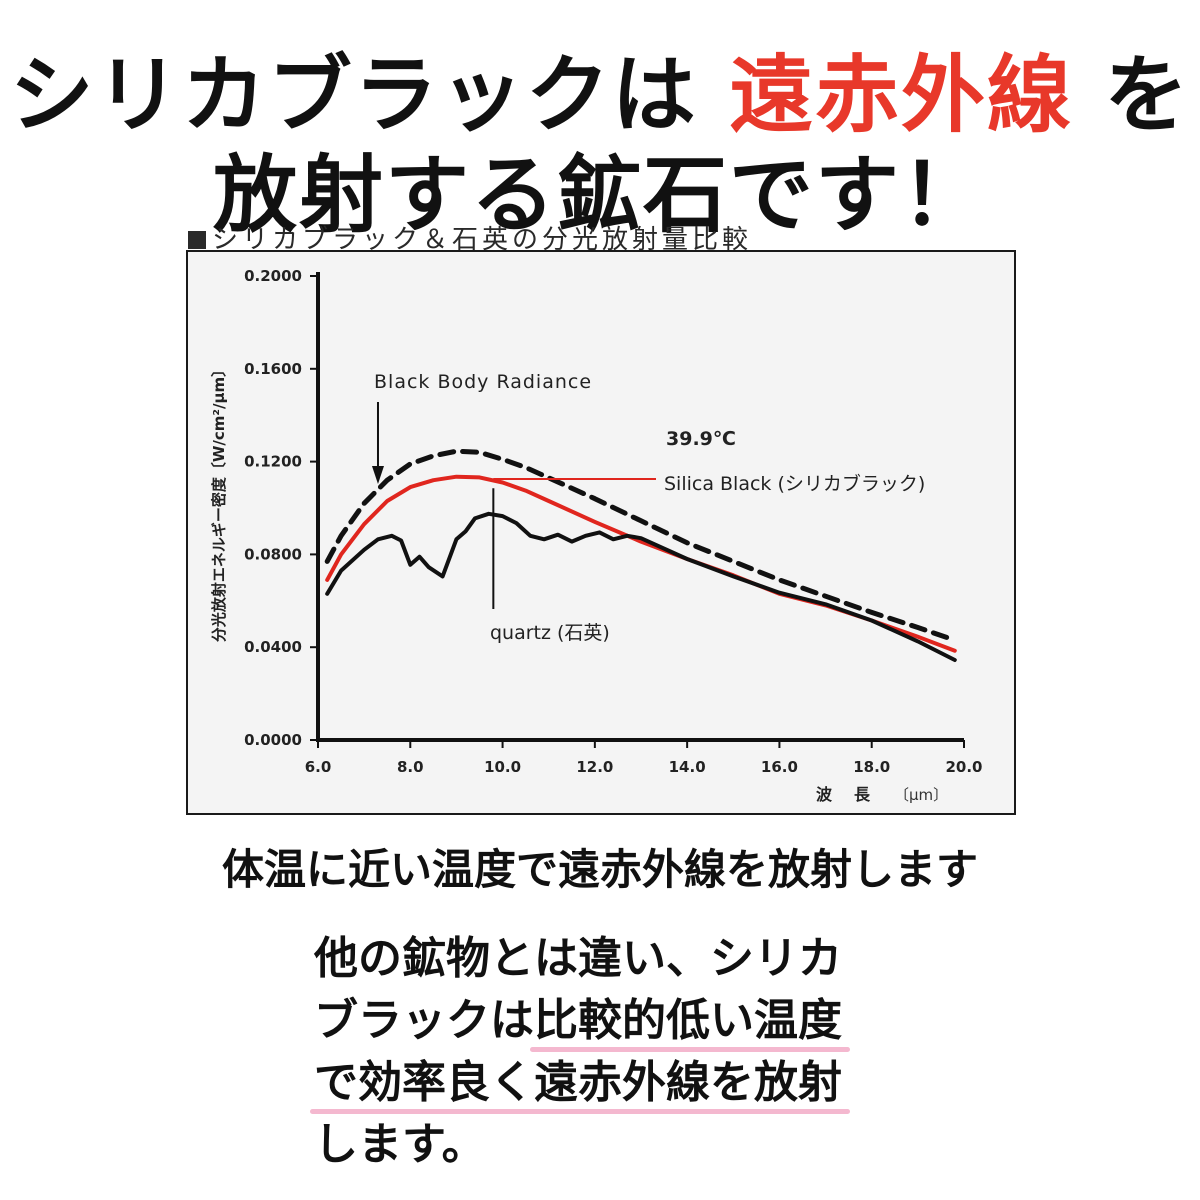  Describe the element at coordinates (594, 767) in the screenshot. I see `x-tick-label: 12.0` at that location.